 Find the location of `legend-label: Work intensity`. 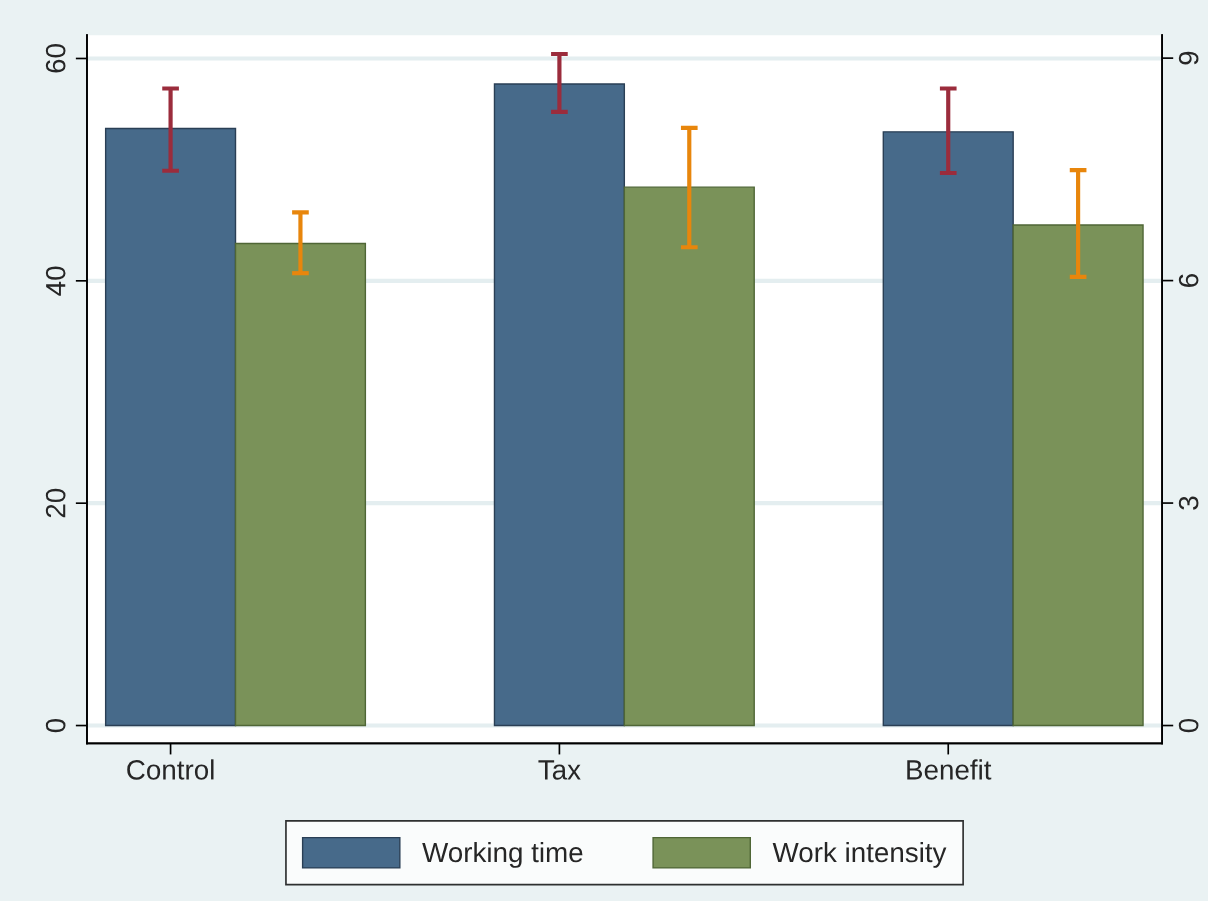

legend-label: Work intensity is located at coordinates (859, 854).